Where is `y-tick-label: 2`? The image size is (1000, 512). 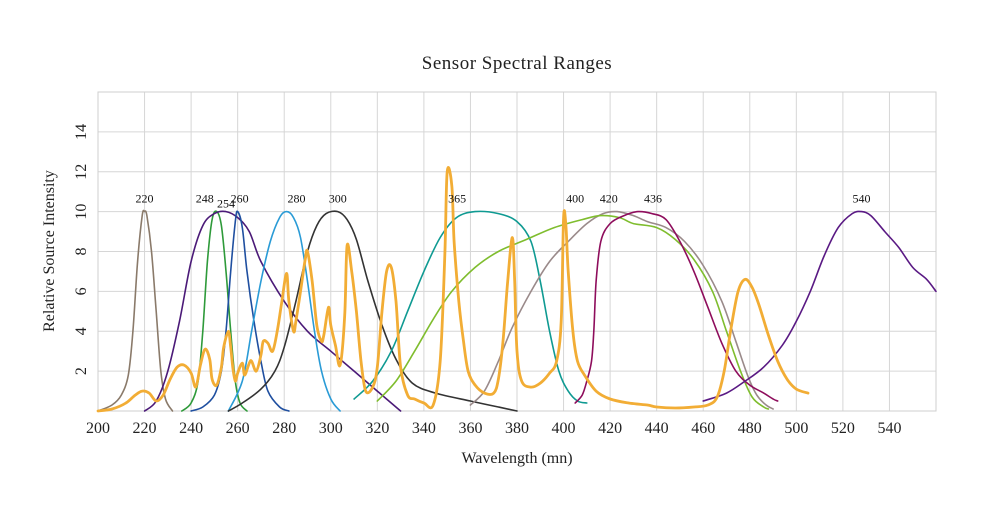
y-tick-label: 2 is located at coordinates (81, 371).